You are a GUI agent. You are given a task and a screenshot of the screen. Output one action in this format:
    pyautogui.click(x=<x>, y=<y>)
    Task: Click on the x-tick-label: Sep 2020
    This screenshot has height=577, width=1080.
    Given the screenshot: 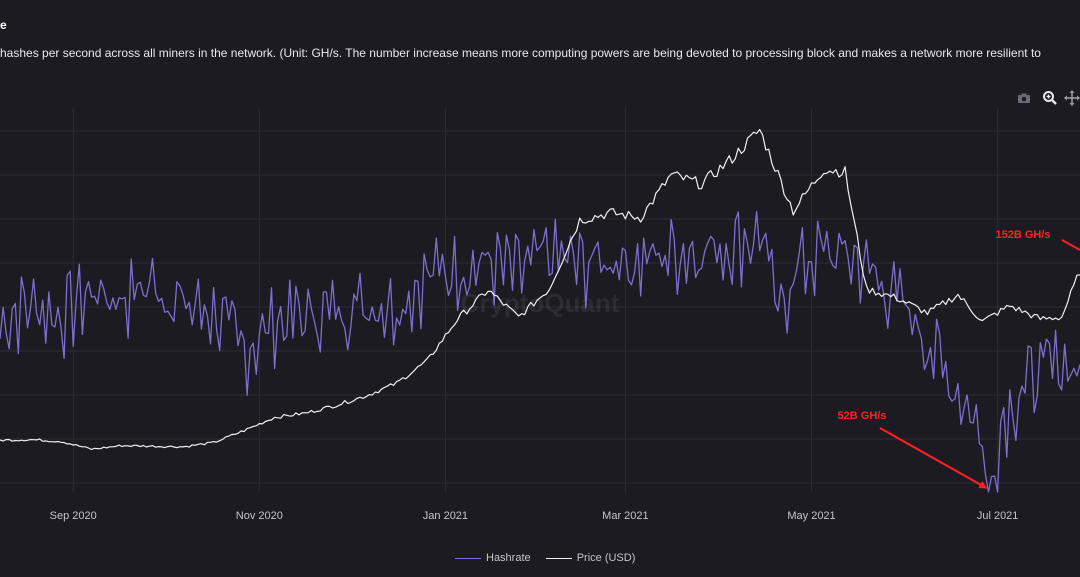 What is the action you would take?
    pyautogui.click(x=73, y=516)
    